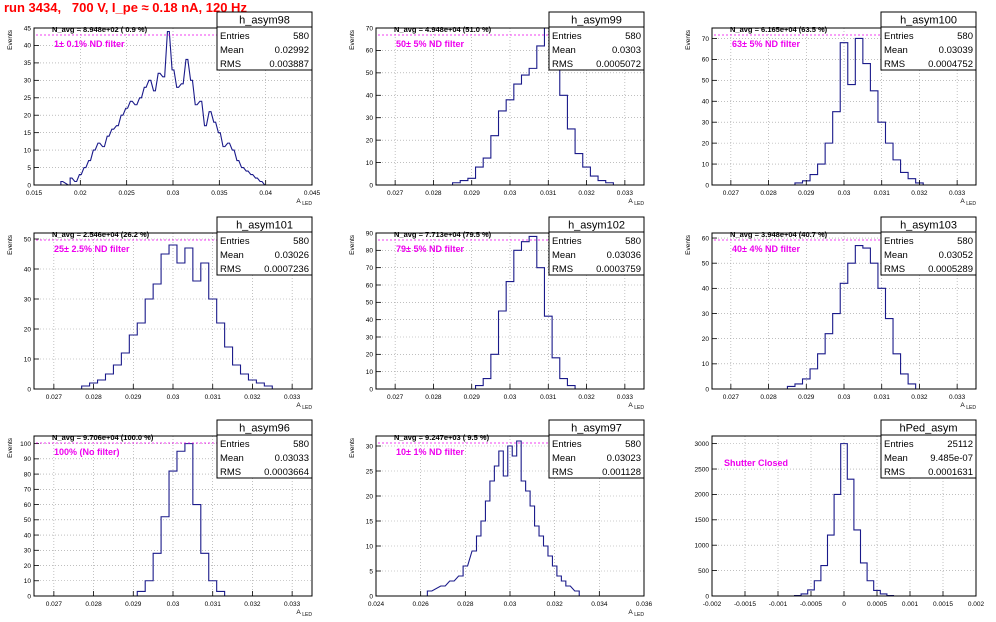  What do you see at coordinates (596, 41) in the screenshot?
I see `stats-box` at bounding box center [596, 41].